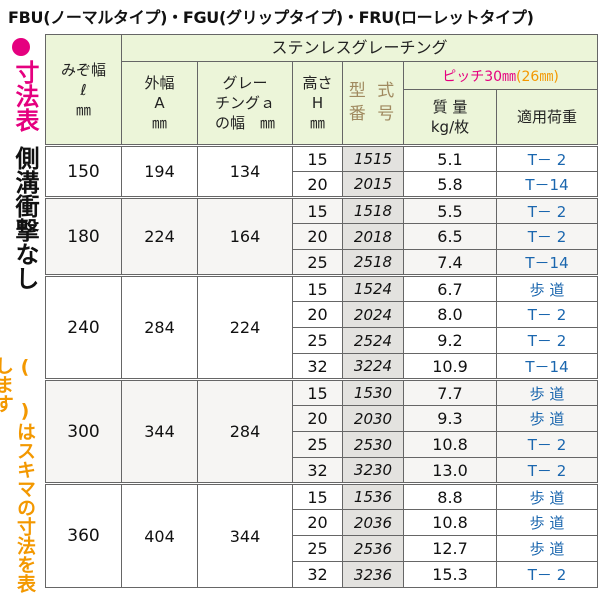 Image resolution: width=600 pixels, height=600 pixels. What do you see at coordinates (159, 236) in the screenshot?
I see `outer-width-cell: 224` at bounding box center [159, 236].